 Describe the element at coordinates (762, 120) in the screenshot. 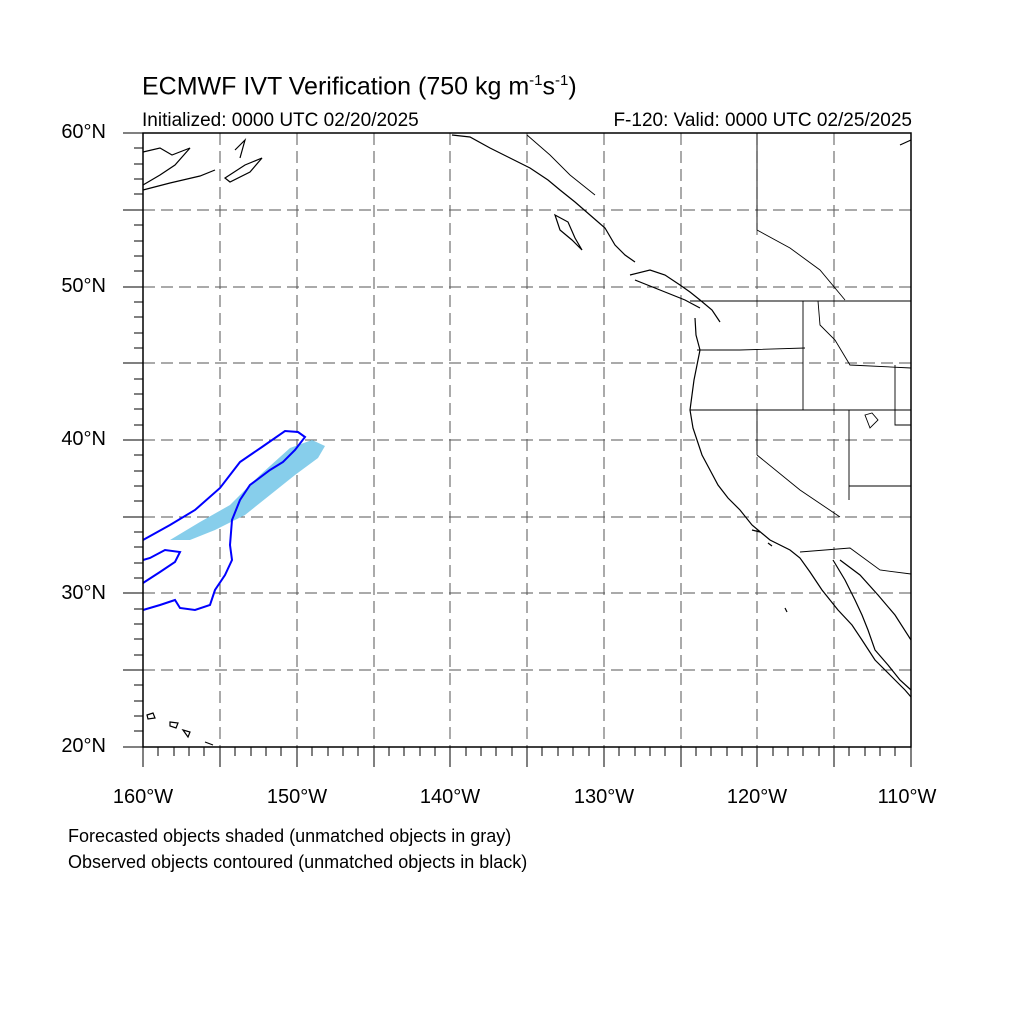

I see `valid-time-label: F-120: Valid: 0000 UTC 02/25/2025` at that location.